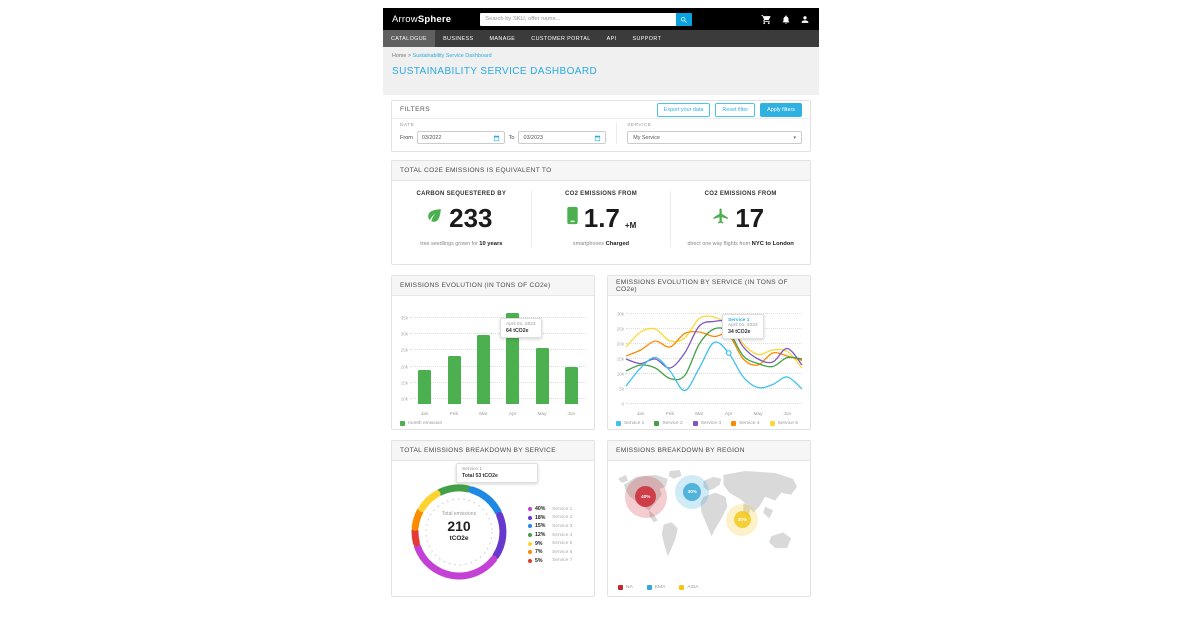  What do you see at coordinates (461, 194) in the screenshot?
I see `equivalent-heading: CARBON SEQUESTERED BY` at bounding box center [461, 194].